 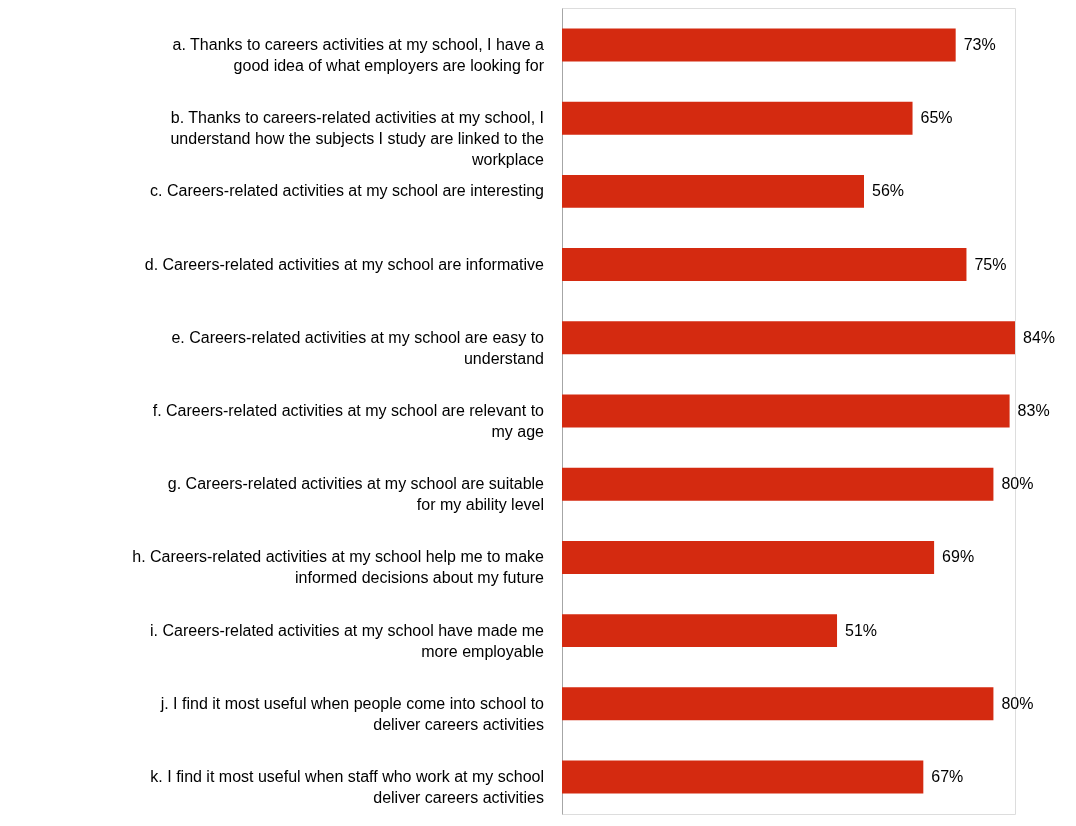 I want to click on data-label: 69%, so click(x=958, y=557).